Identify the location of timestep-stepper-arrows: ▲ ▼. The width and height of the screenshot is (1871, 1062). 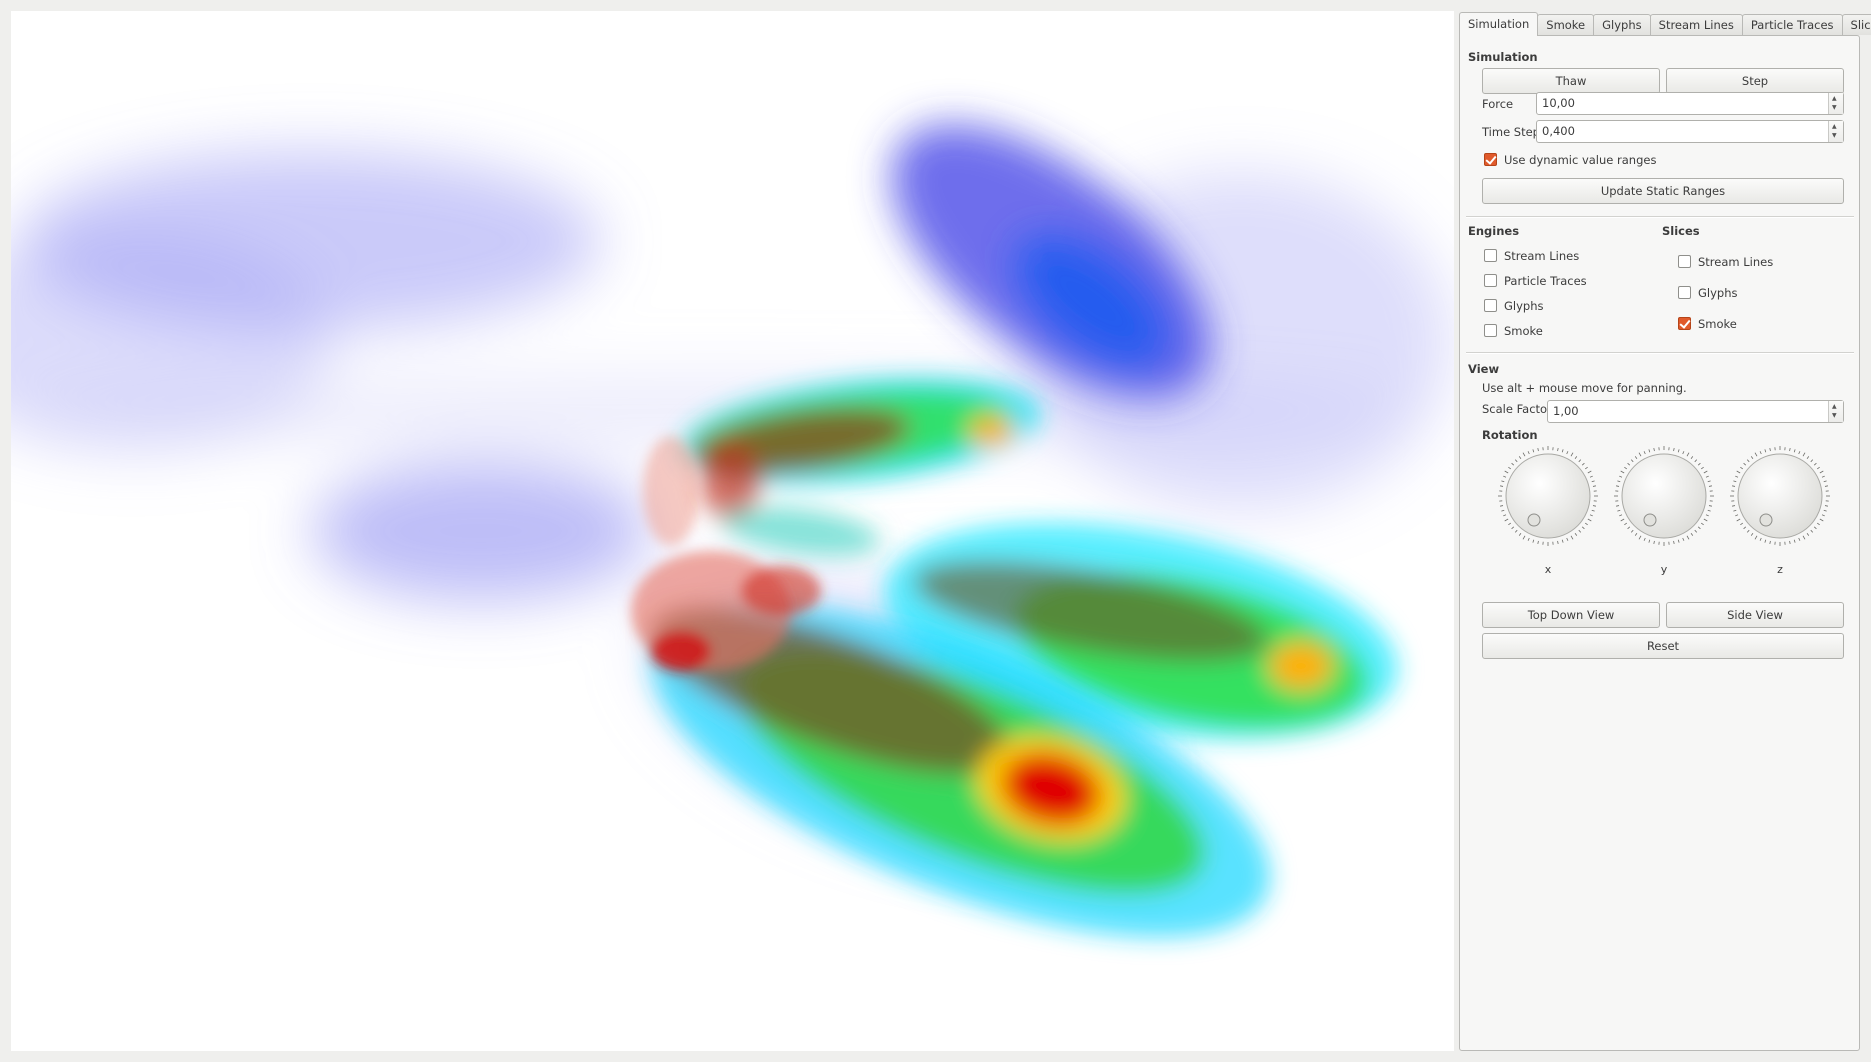
(1835, 131).